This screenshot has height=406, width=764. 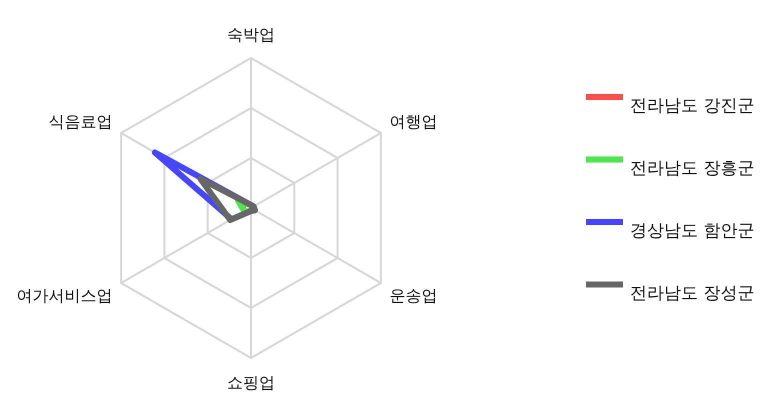 I want to click on legend-item: 전라남도 장성군, so click(x=670, y=293).